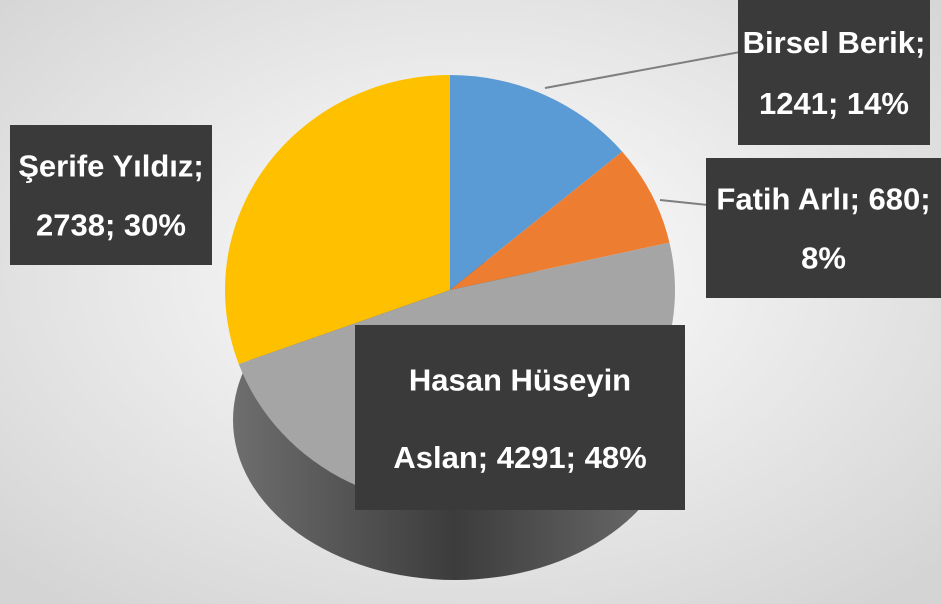  What do you see at coordinates (111, 166) in the screenshot?
I see `data-label: Şerife Yıldız;` at bounding box center [111, 166].